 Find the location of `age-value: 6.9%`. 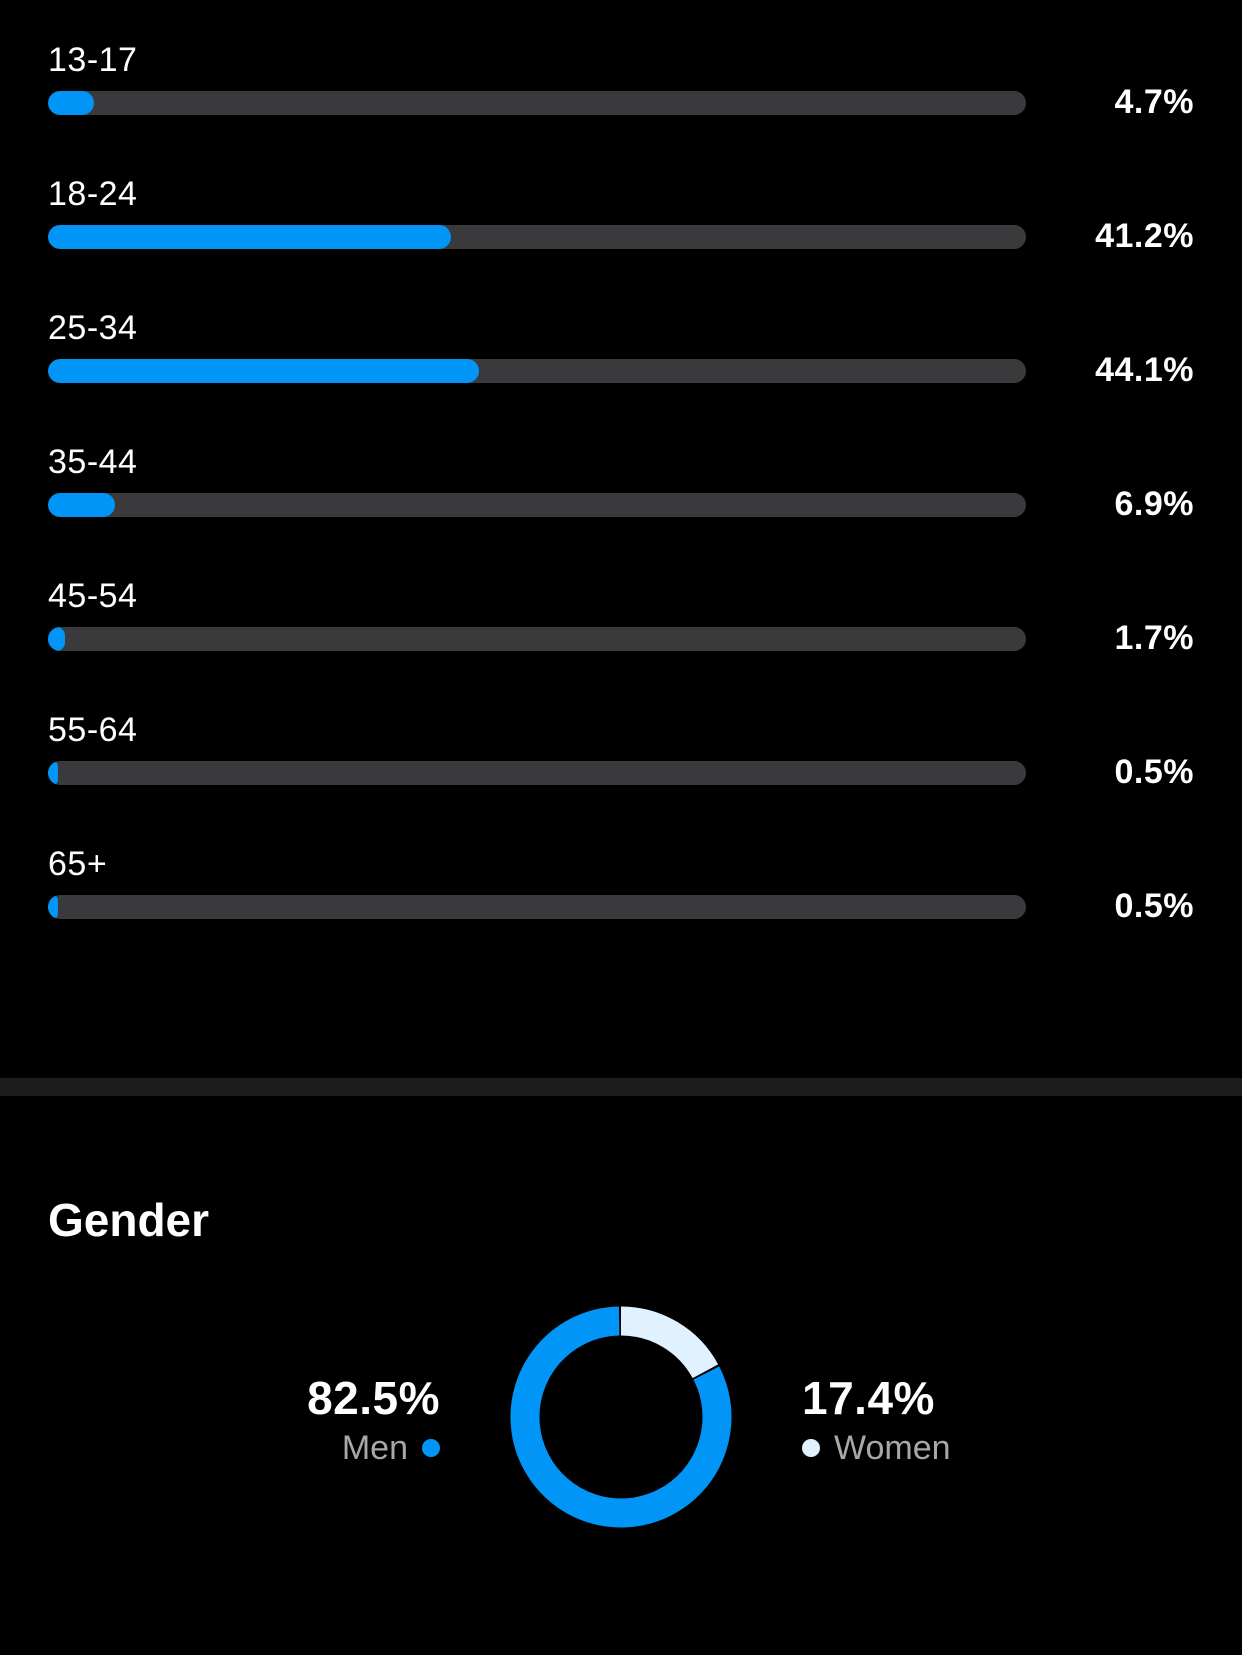

age-value: 6.9% is located at coordinates (1154, 504).